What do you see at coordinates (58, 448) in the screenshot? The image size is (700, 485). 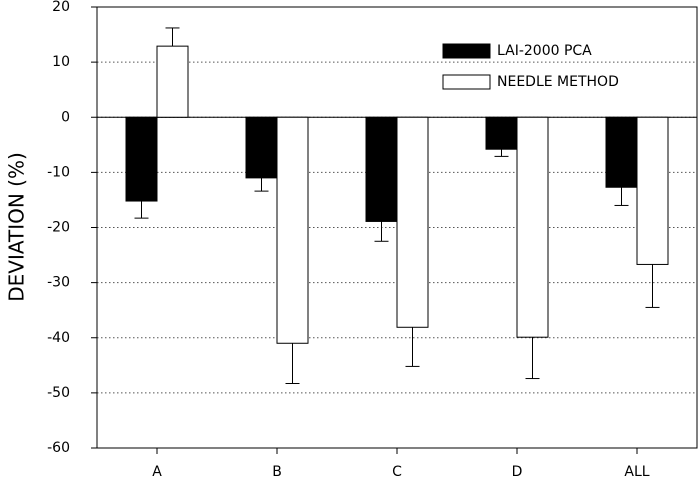 I see `y-tick-label: -60` at bounding box center [58, 448].